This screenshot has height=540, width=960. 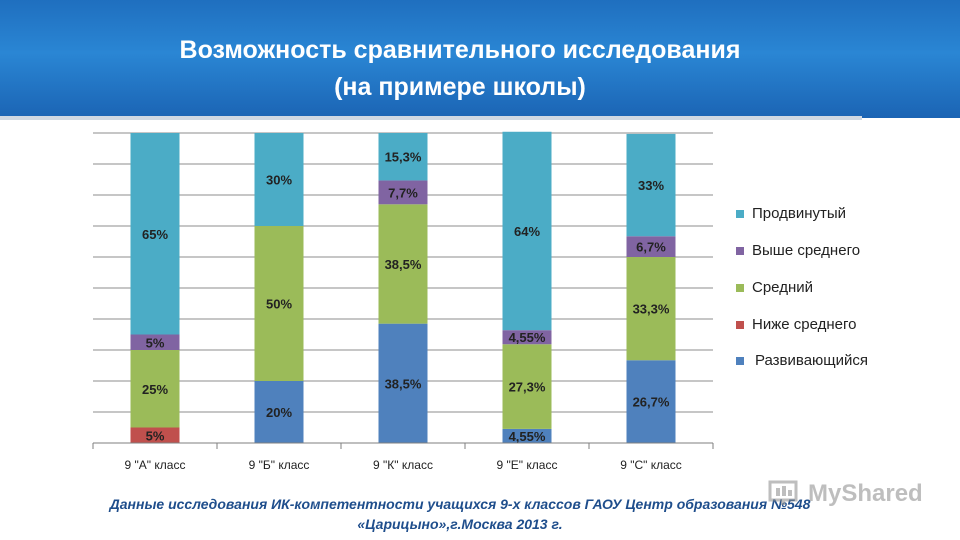 I want to click on data-label: 7,7%, so click(x=403, y=192).